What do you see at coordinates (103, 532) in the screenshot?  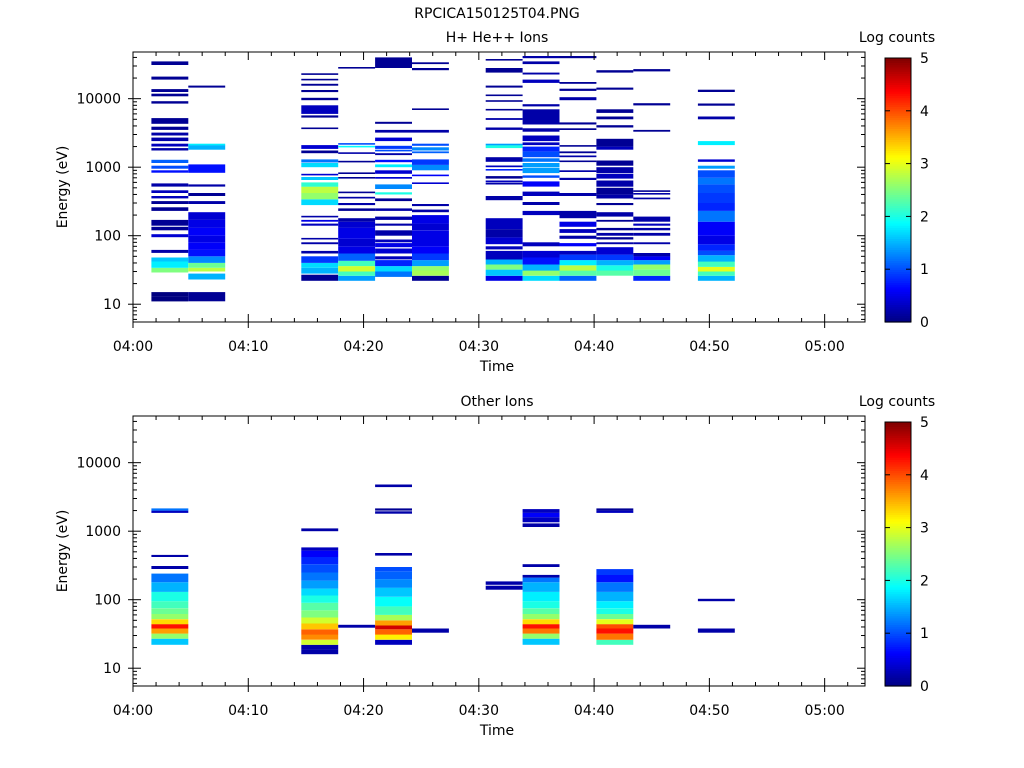 I see `y-tick-label: 1000` at bounding box center [103, 532].